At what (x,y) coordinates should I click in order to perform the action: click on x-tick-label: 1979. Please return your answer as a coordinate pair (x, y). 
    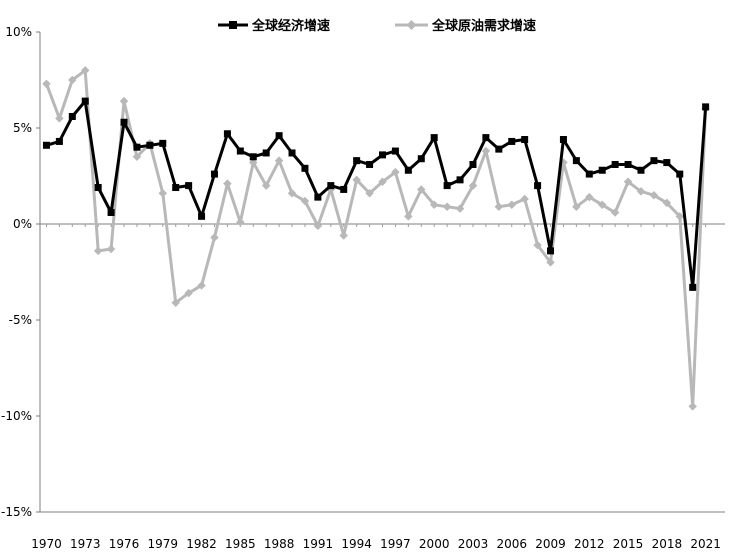
    Looking at the image, I should click on (163, 544).